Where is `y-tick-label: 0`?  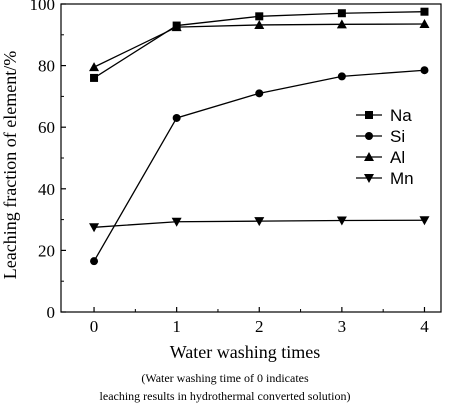 y-tick-label: 0 is located at coordinates (51, 312).